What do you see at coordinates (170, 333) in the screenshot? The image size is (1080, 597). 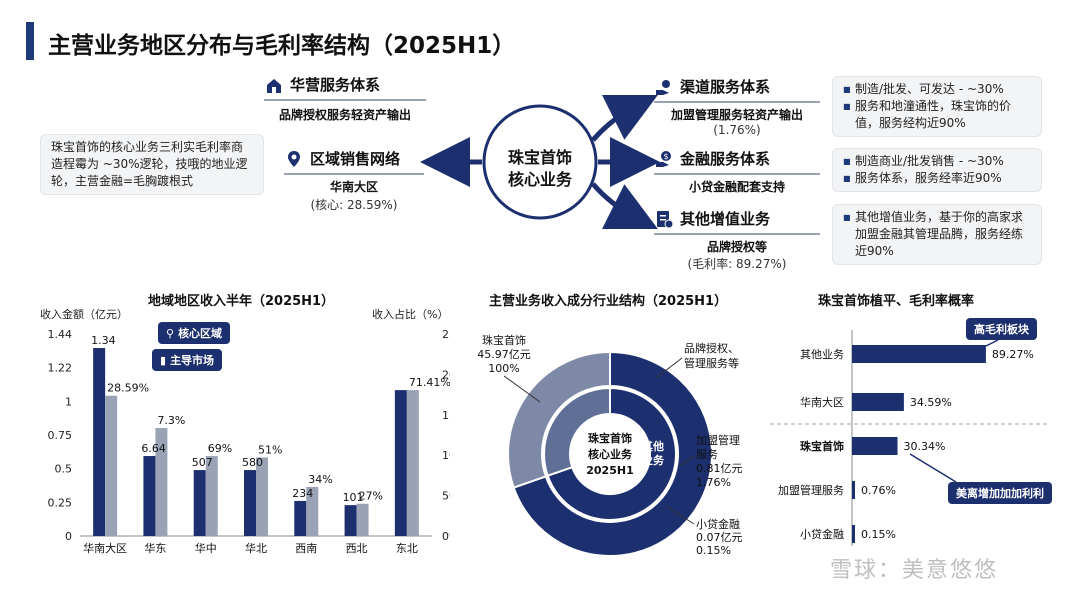 I see `pin-icon: ⚲` at bounding box center [170, 333].